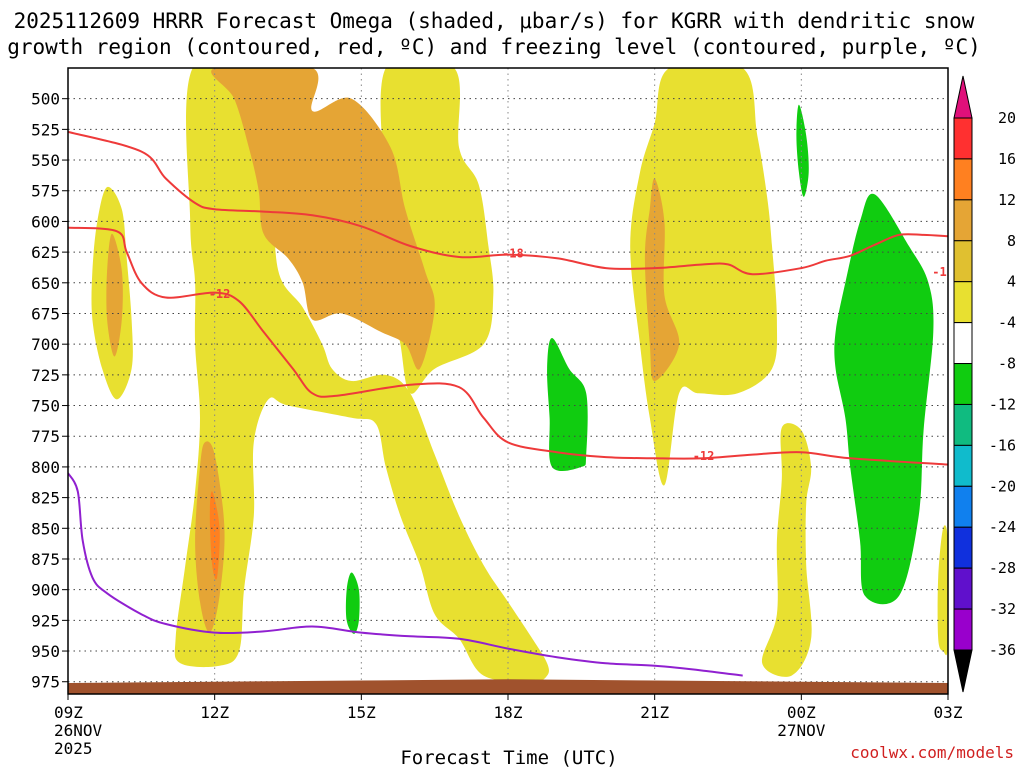 The width and height of the screenshot is (1024, 768). Describe the element at coordinates (1007, 200) in the screenshot. I see `colorbar-label-12: 12` at that location.